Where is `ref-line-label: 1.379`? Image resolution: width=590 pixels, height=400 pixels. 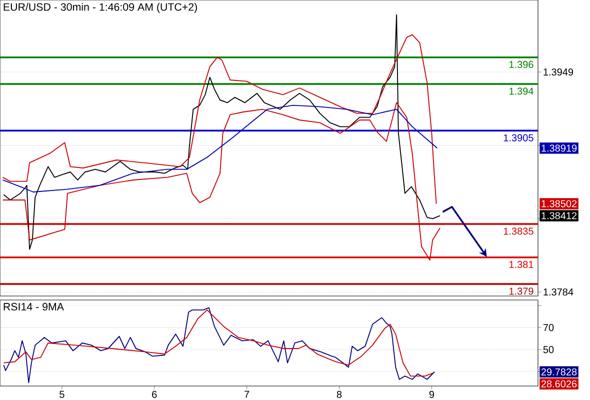
ref-line-label: 1.379 is located at coordinates (521, 291).